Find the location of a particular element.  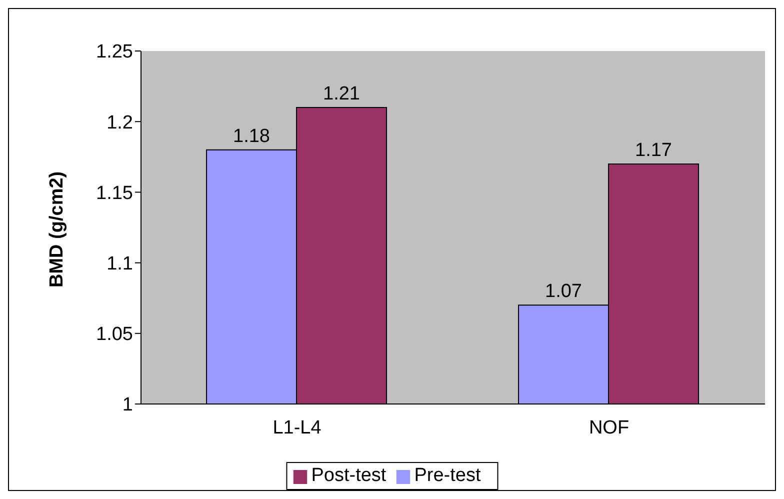

y-tick-label: 1.1 is located at coordinates (119, 264).